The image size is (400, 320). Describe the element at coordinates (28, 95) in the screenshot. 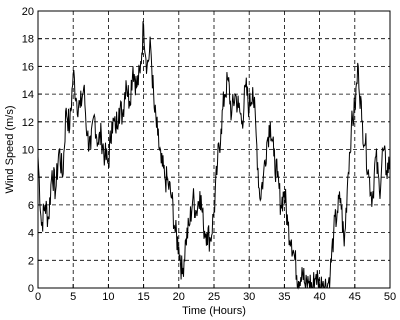

I see `y-tick-label: 14` at that location.